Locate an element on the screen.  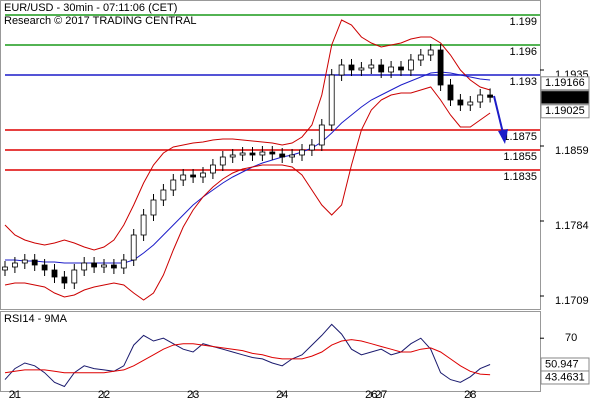
y-tick-label: 1.1784 is located at coordinates (572, 226).